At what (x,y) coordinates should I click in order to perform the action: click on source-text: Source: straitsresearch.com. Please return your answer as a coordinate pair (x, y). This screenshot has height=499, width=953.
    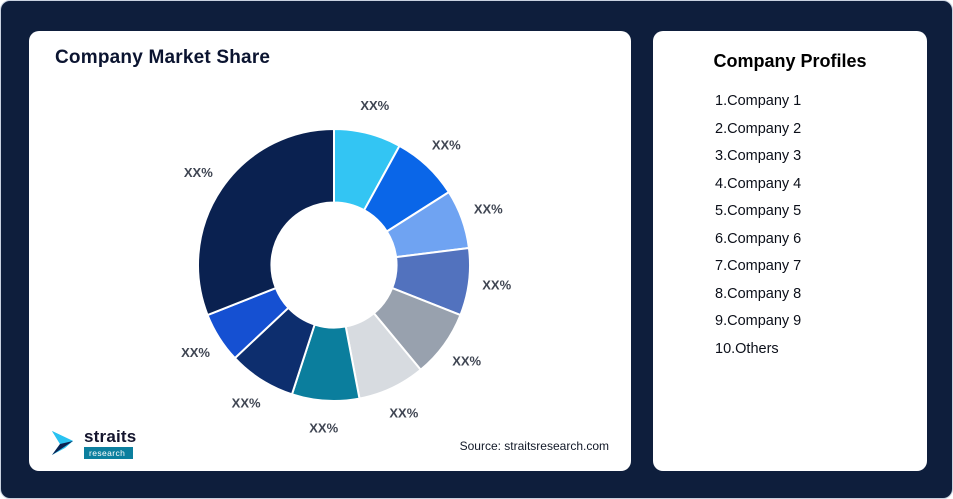
    Looking at the image, I should click on (534, 446).